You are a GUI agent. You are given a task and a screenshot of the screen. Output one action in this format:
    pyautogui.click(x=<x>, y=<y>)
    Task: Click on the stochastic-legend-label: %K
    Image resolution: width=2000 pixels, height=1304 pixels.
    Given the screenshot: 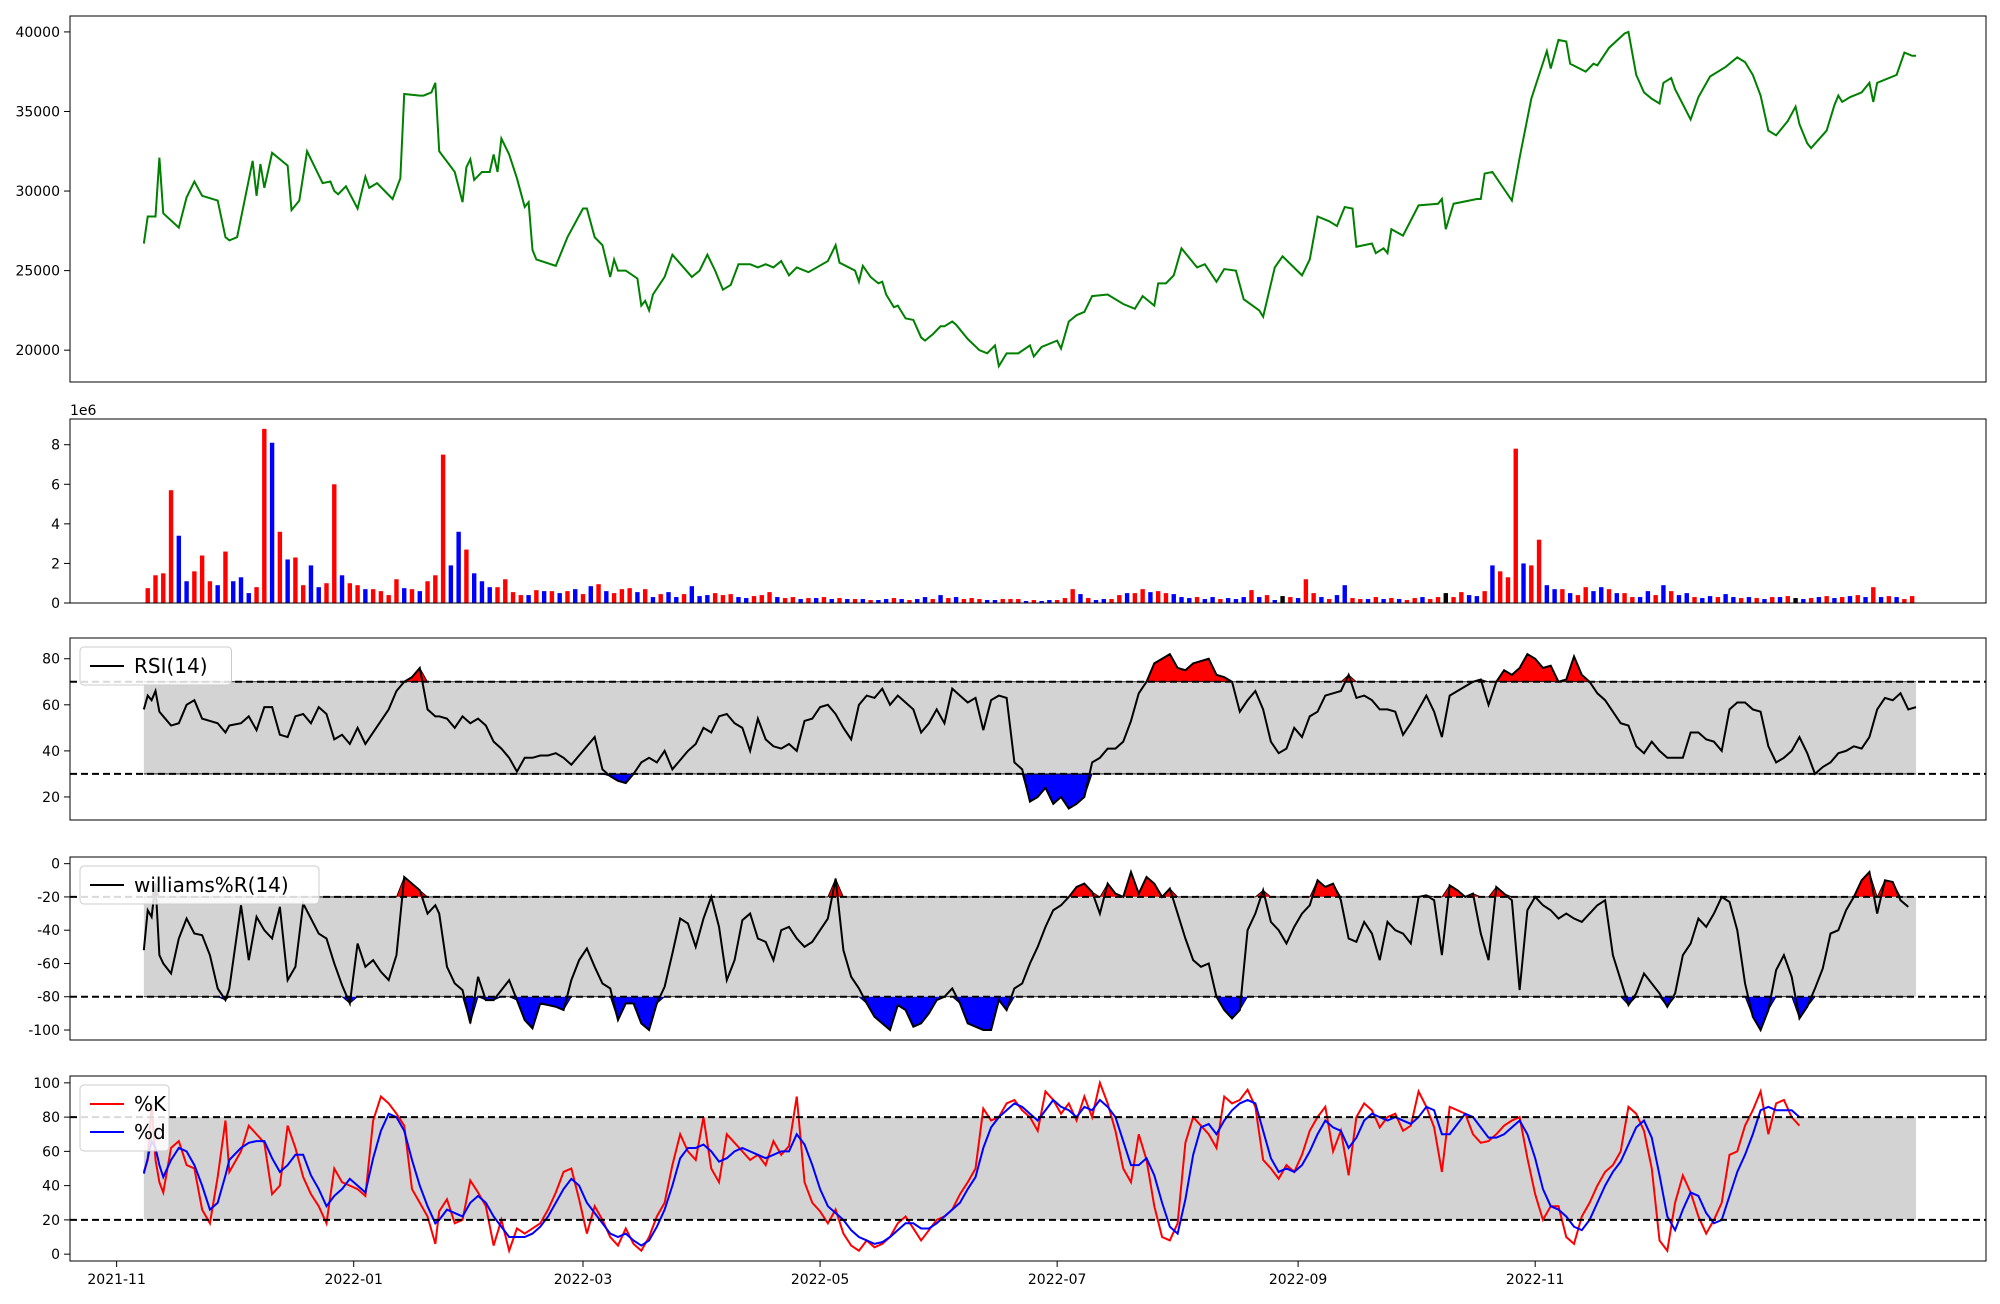 What is the action you would take?
    pyautogui.click(x=150, y=1104)
    